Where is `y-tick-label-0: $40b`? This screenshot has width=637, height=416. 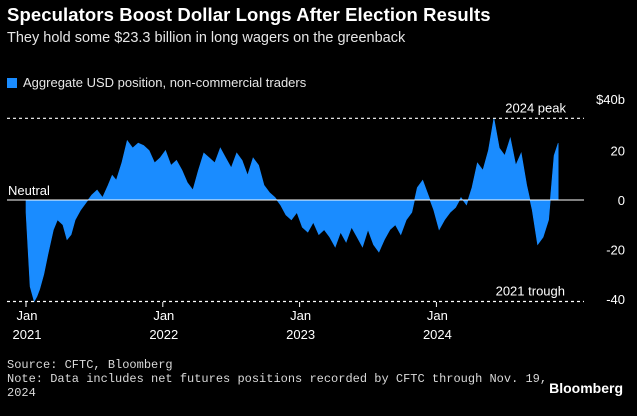
y-tick-label-0: $40b is located at coordinates (610, 99).